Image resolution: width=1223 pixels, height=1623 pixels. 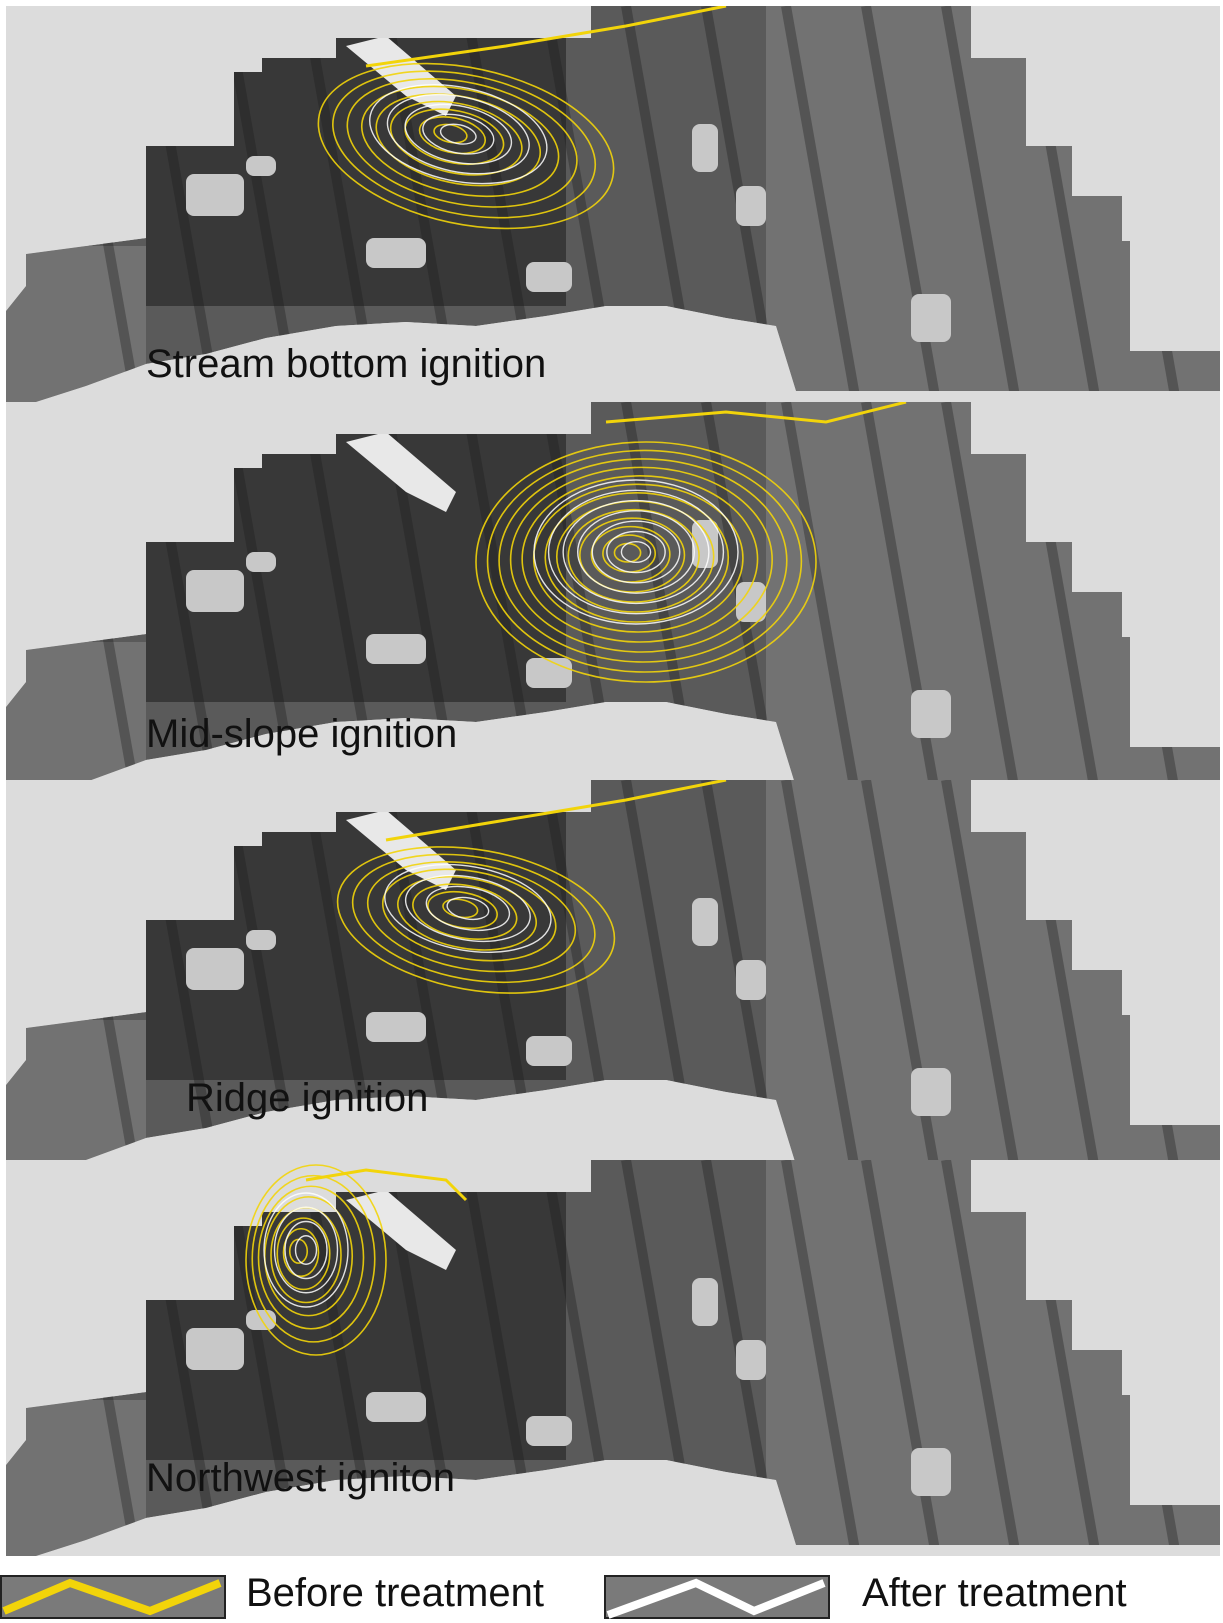 What do you see at coordinates (994, 1593) in the screenshot?
I see `after-treatment-label: After treatment` at bounding box center [994, 1593].